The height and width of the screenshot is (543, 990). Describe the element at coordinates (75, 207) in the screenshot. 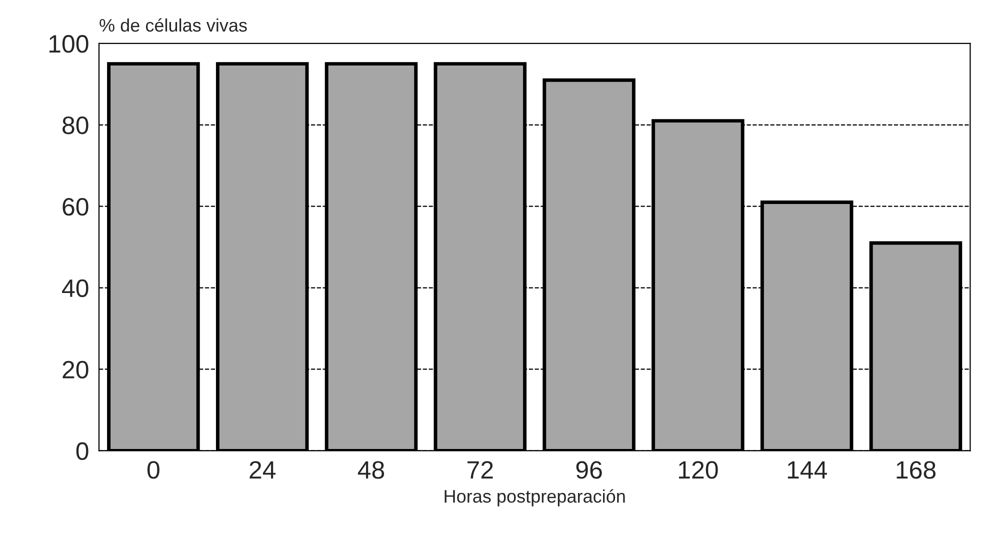

I see `y-tick-label: 60` at that location.